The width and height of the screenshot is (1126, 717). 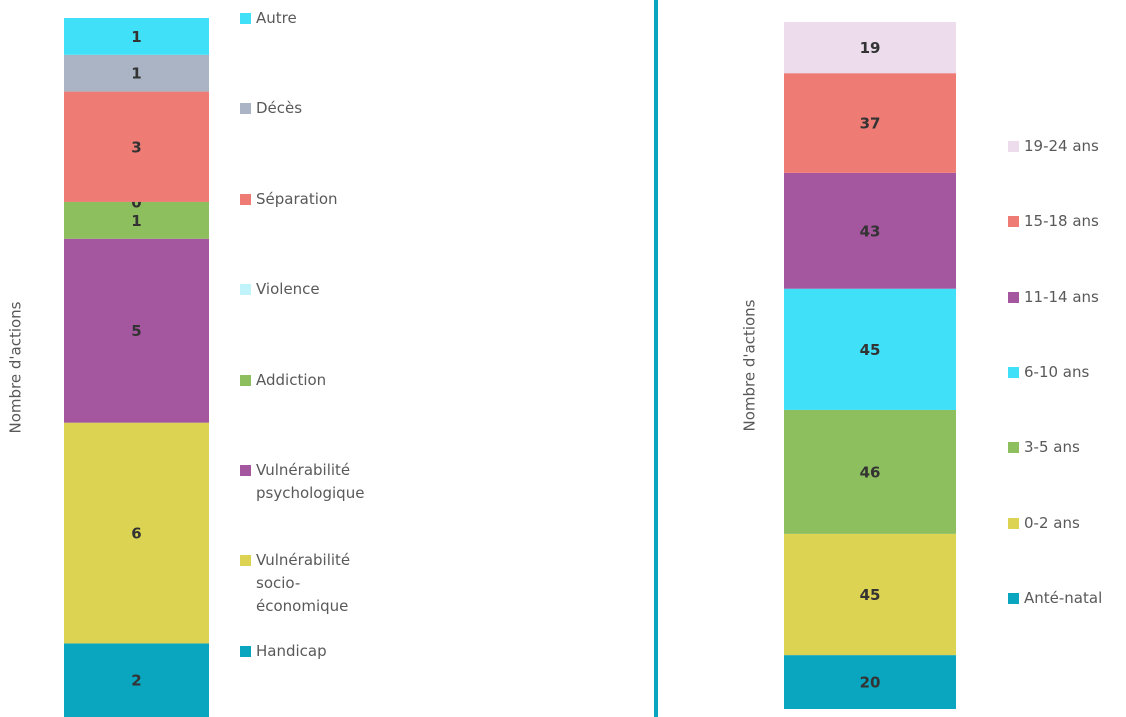 I want to click on legend-label: Handicap, so click(x=291, y=650).